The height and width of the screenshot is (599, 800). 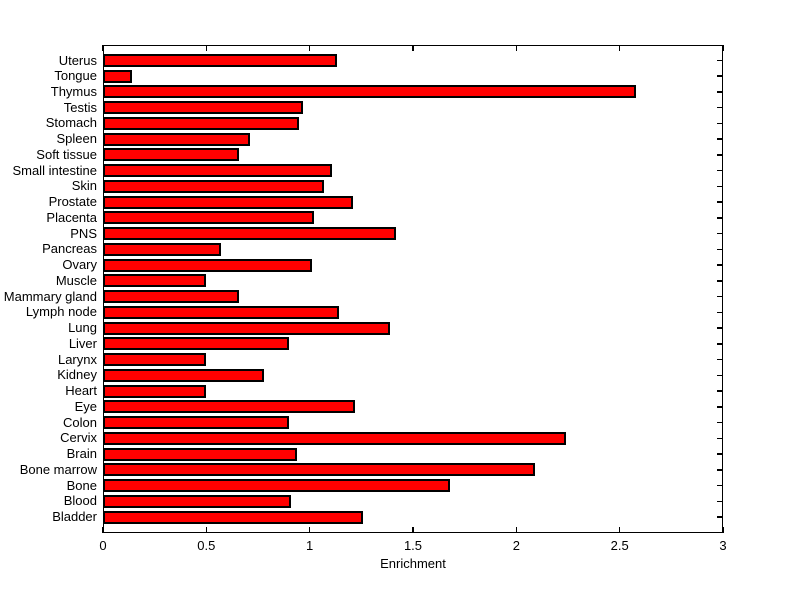 I want to click on y-tick-label-cervix: Cervix, so click(x=78, y=438).